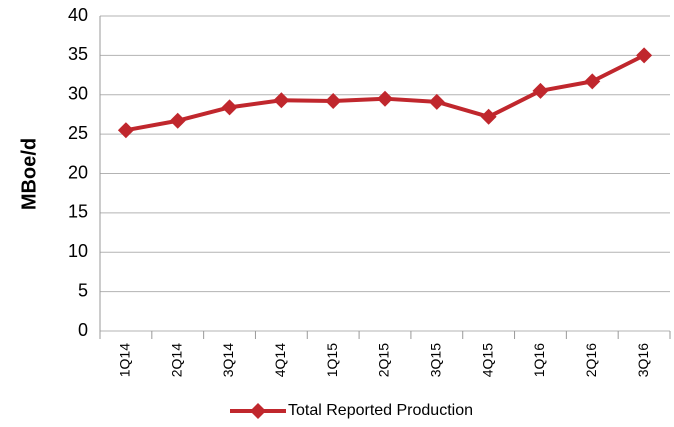  I want to click on x-tick-label: 2Q15, so click(384, 360).